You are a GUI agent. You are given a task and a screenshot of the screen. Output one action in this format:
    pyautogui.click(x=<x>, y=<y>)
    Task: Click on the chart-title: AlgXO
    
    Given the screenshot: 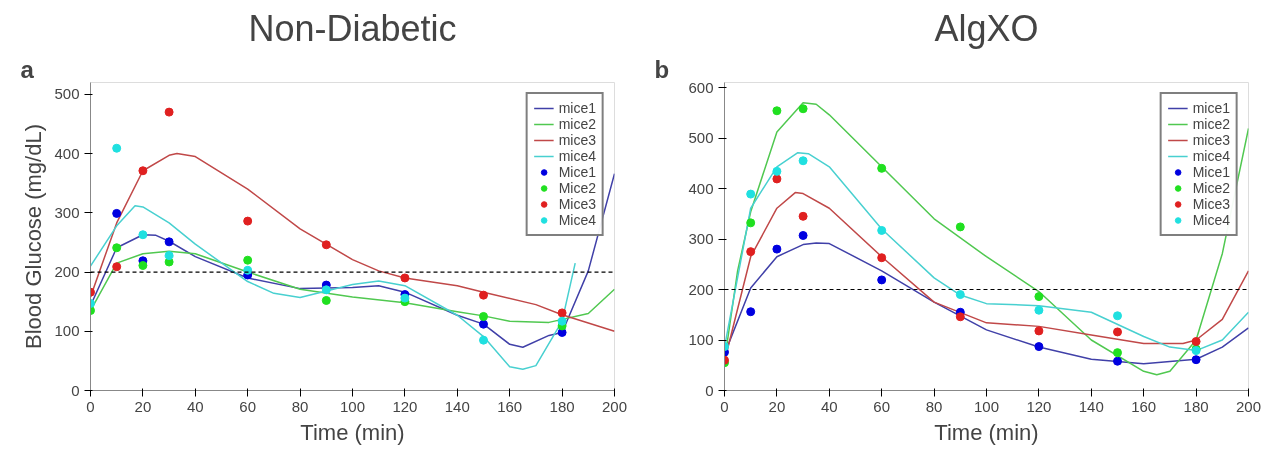 What is the action you would take?
    pyautogui.click(x=986, y=28)
    